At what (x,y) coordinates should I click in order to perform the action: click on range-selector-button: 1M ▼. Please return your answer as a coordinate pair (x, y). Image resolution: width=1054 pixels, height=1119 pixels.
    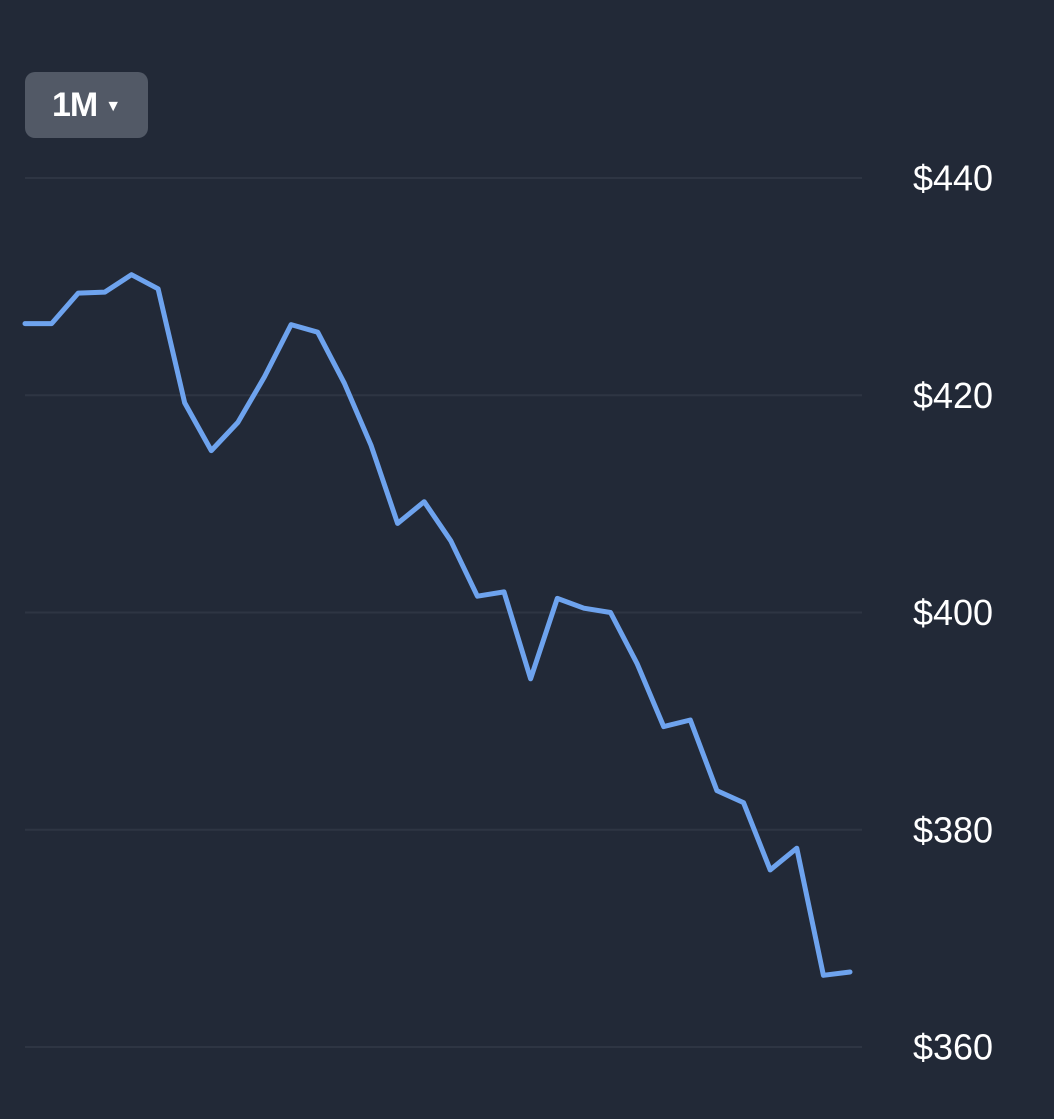
    Looking at the image, I should click on (86, 105).